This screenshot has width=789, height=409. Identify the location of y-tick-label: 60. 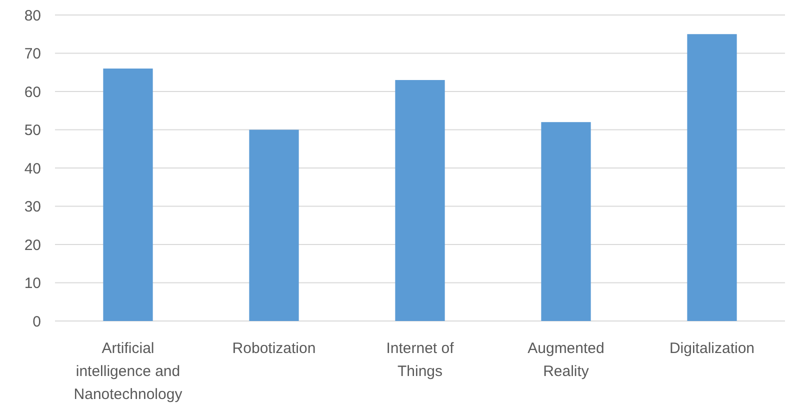
(32, 92).